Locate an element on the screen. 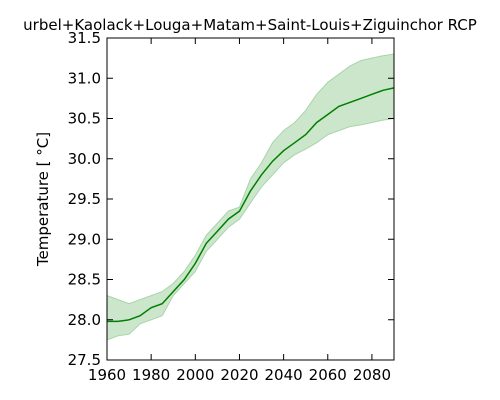 The image size is (500, 400). y-tick-label: 31.0 is located at coordinates (84, 78).